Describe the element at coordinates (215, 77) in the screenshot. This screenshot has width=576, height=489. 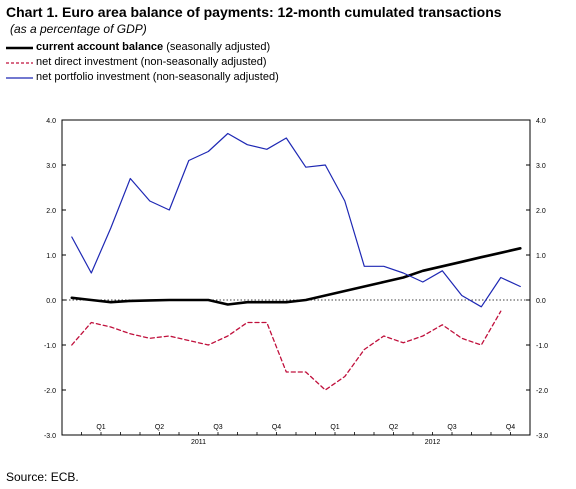
I see `legend-note-portfolio: (non-seasonally adjusted)` at that location.